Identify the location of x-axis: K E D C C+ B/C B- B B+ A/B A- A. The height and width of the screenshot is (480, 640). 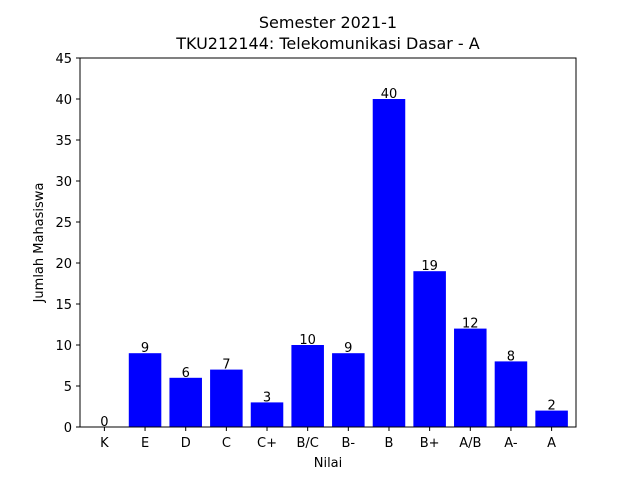
(328, 439).